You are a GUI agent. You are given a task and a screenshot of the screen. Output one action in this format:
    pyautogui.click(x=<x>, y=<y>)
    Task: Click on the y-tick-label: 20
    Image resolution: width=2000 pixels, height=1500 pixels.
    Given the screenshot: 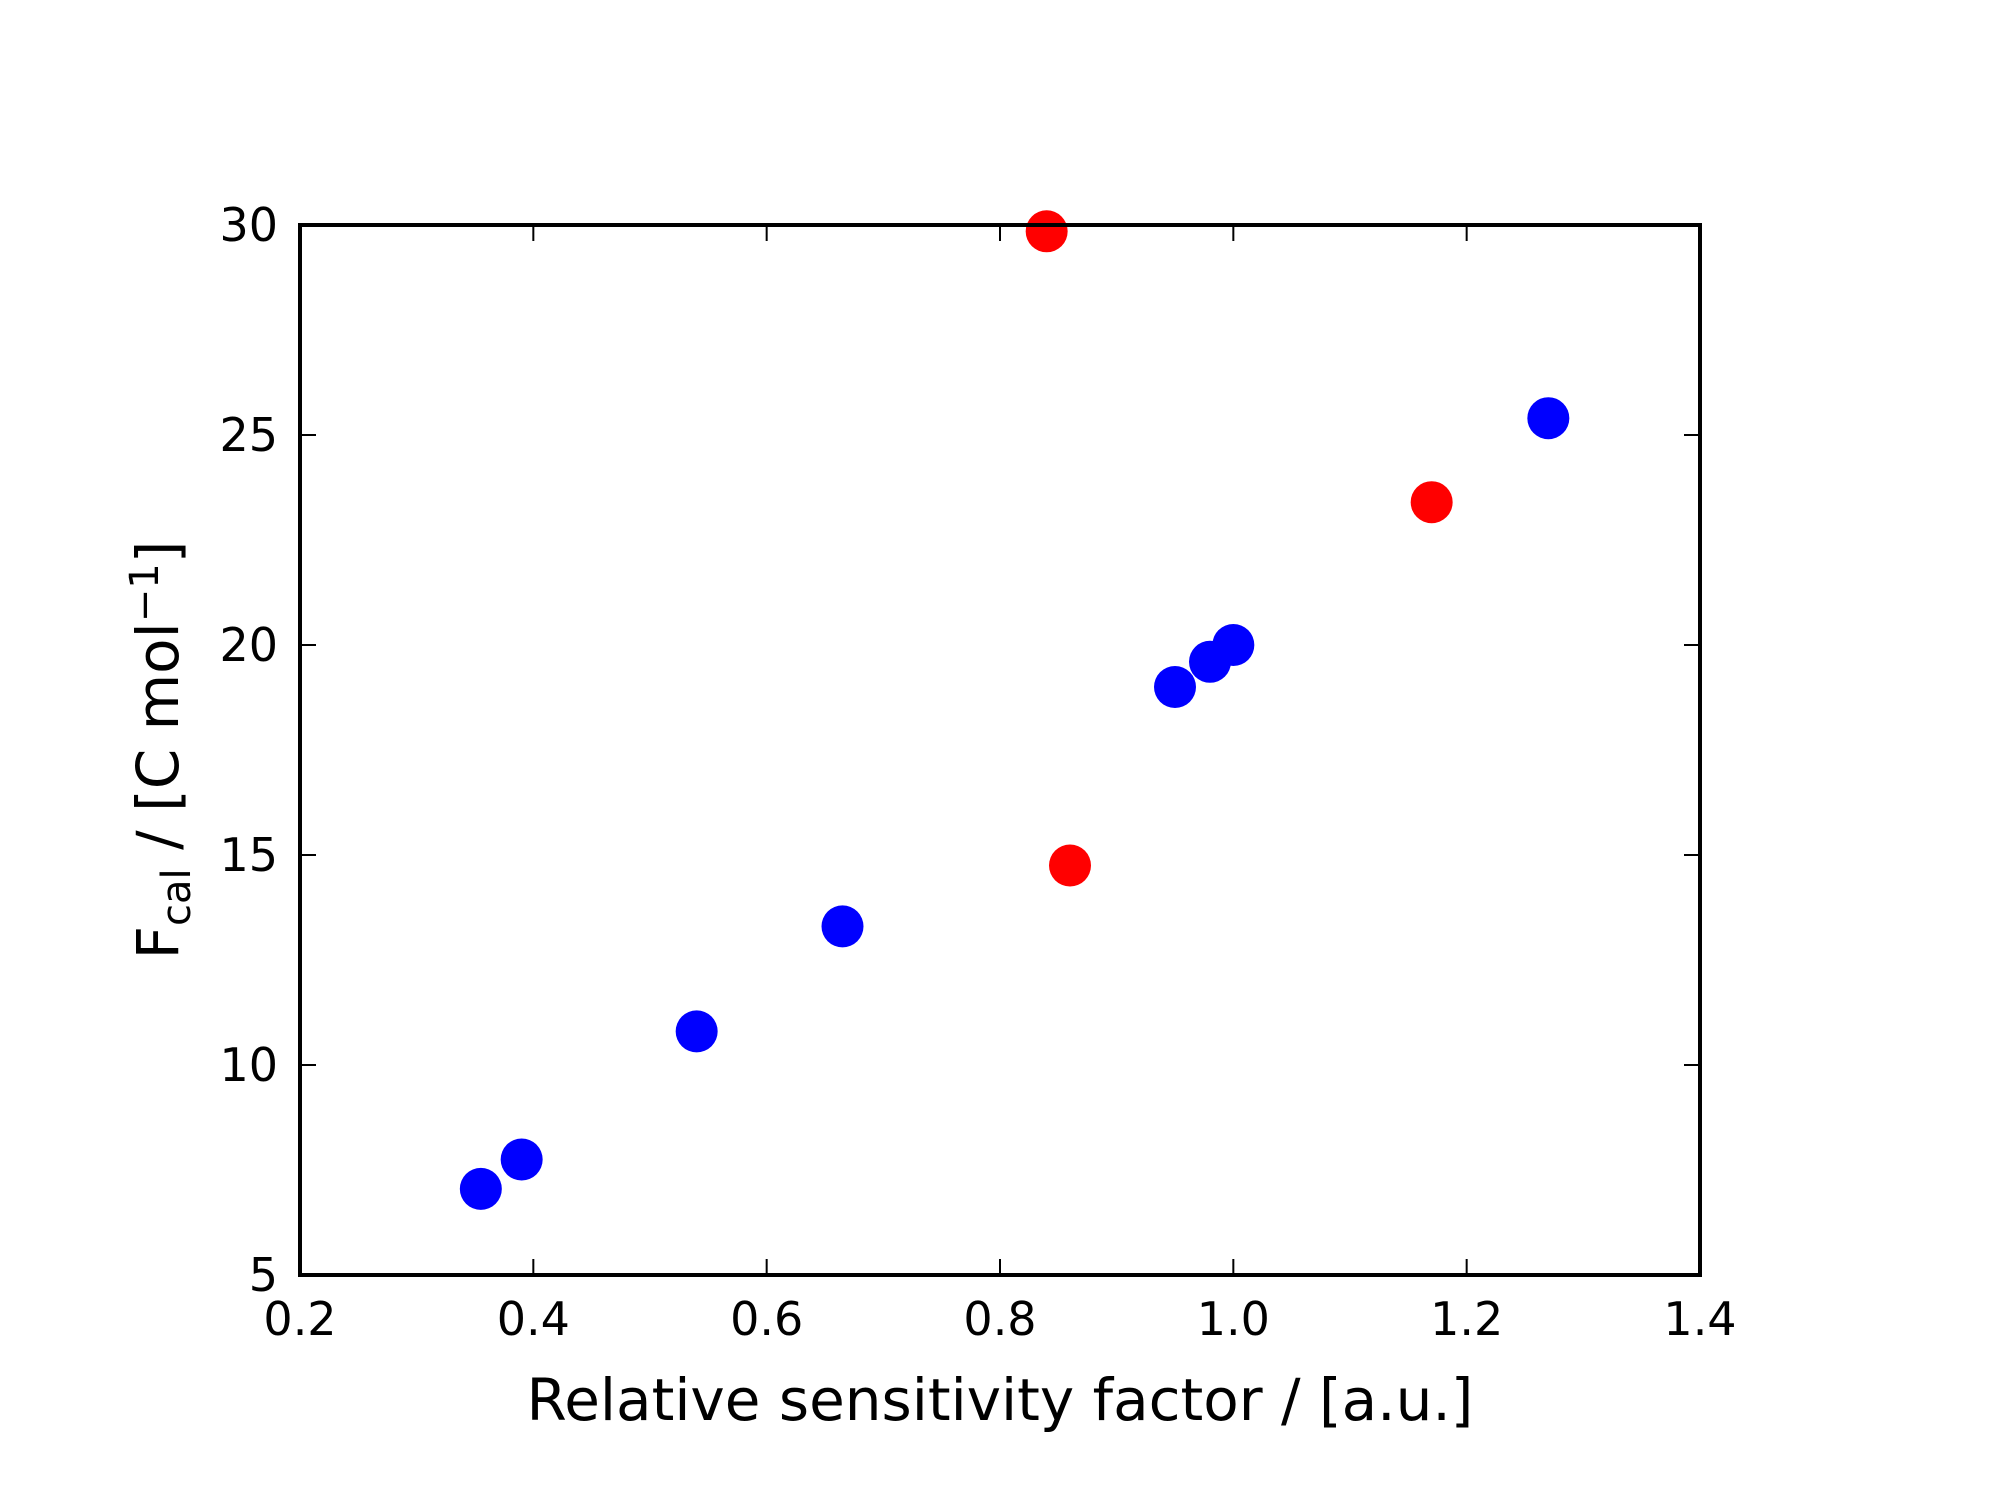 What is the action you would take?
    pyautogui.click(x=248, y=645)
    